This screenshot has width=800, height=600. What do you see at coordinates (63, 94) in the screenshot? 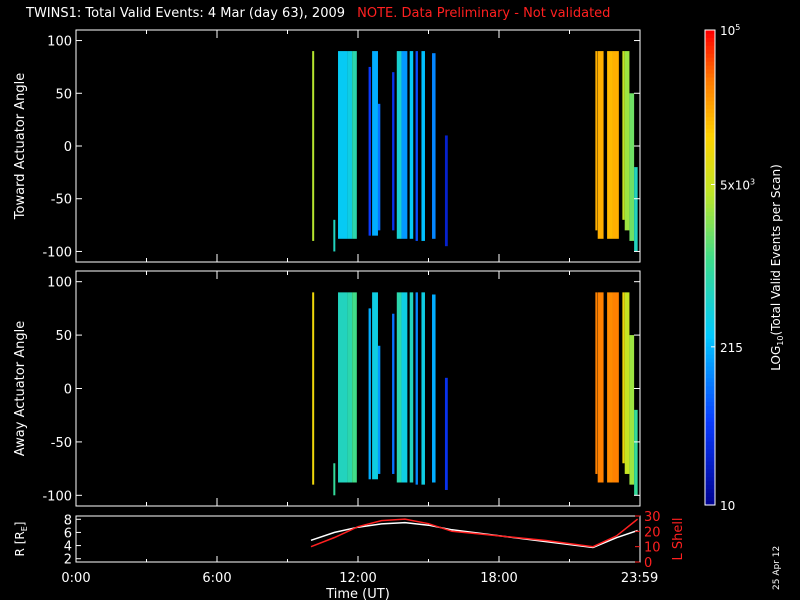
I see `y-tick-label: 50` at bounding box center [63, 94].